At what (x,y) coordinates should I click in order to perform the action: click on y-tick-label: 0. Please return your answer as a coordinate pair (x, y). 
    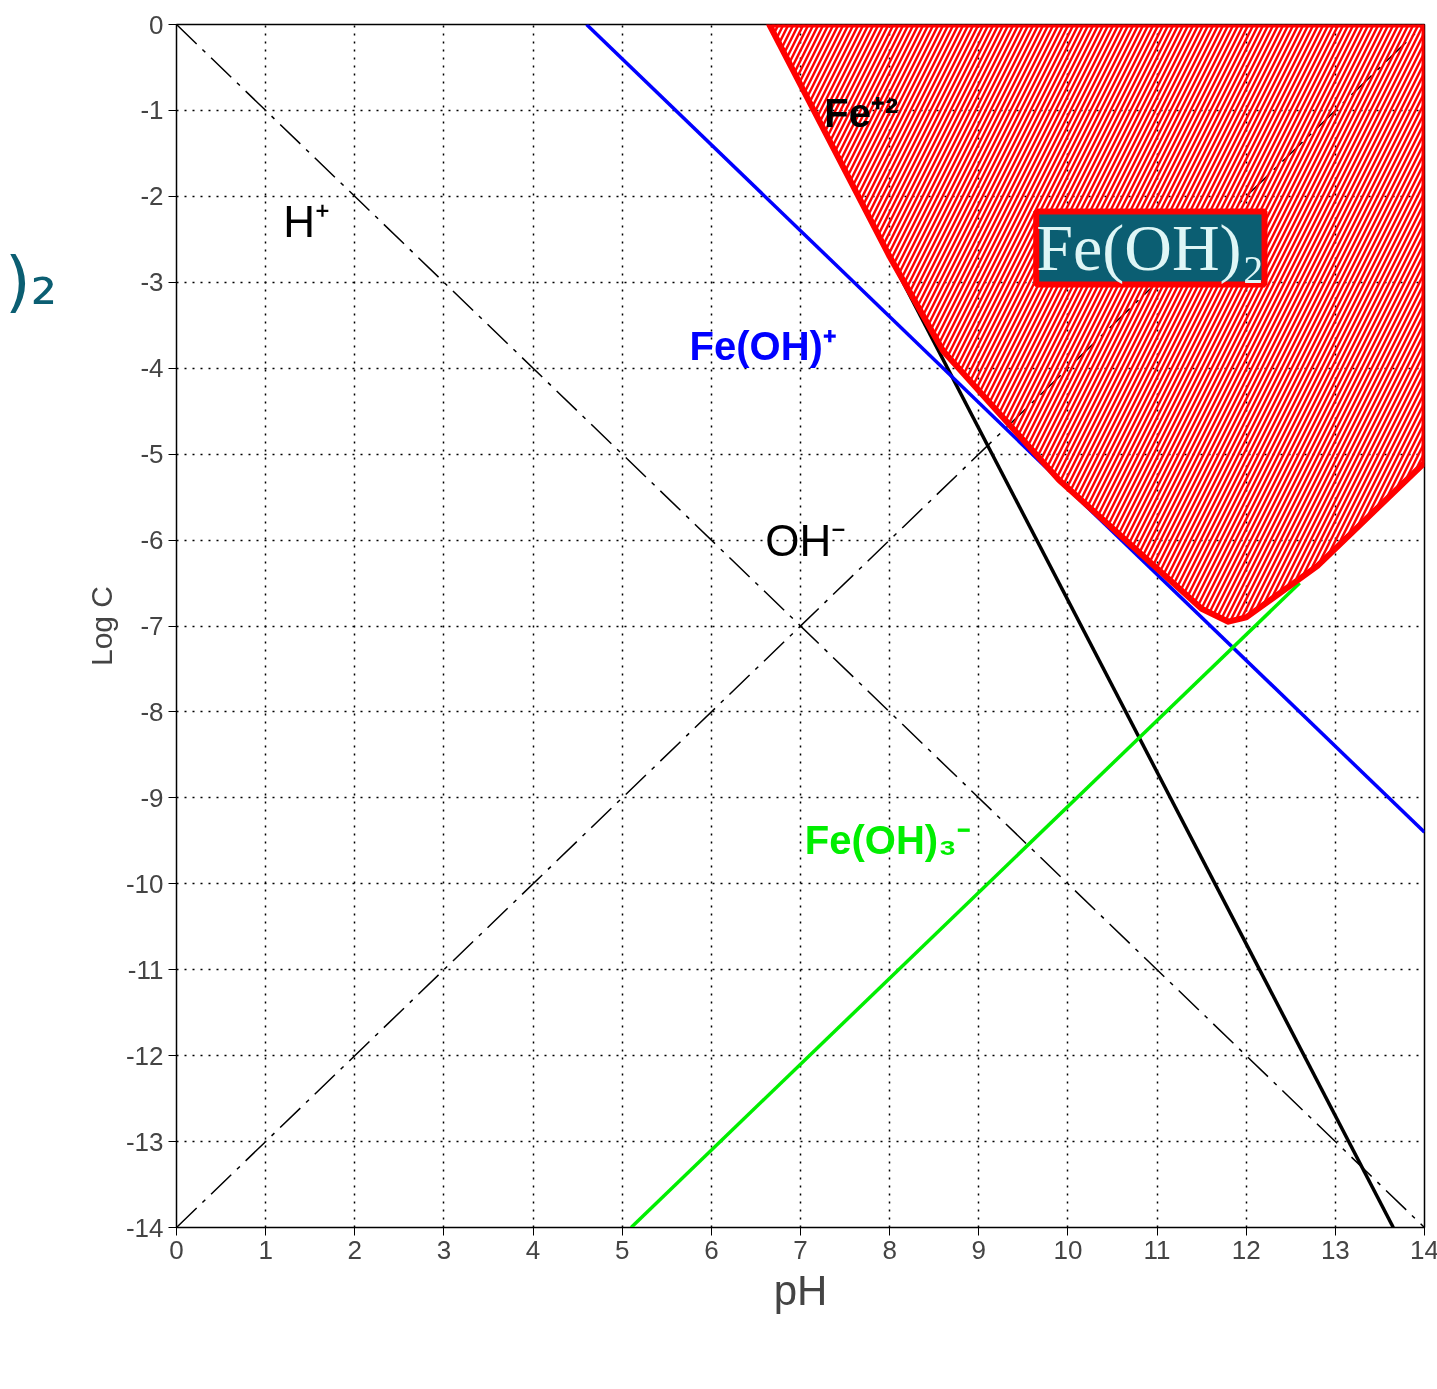
    Looking at the image, I should click on (156, 24).